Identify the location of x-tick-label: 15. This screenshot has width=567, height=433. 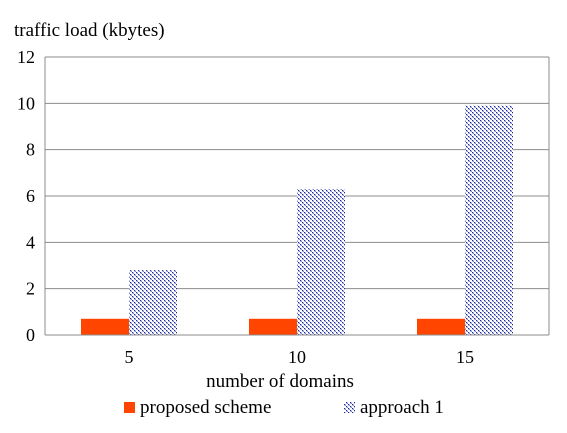
(465, 357).